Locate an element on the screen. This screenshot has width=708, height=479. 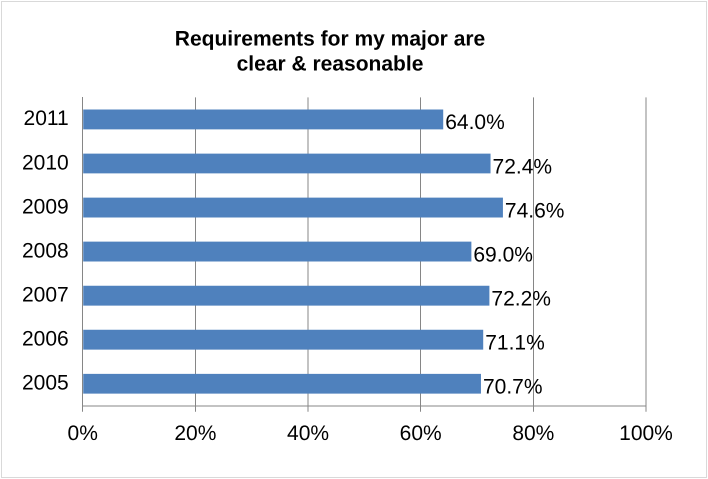
y-tick-label: 2007 is located at coordinates (45, 294).